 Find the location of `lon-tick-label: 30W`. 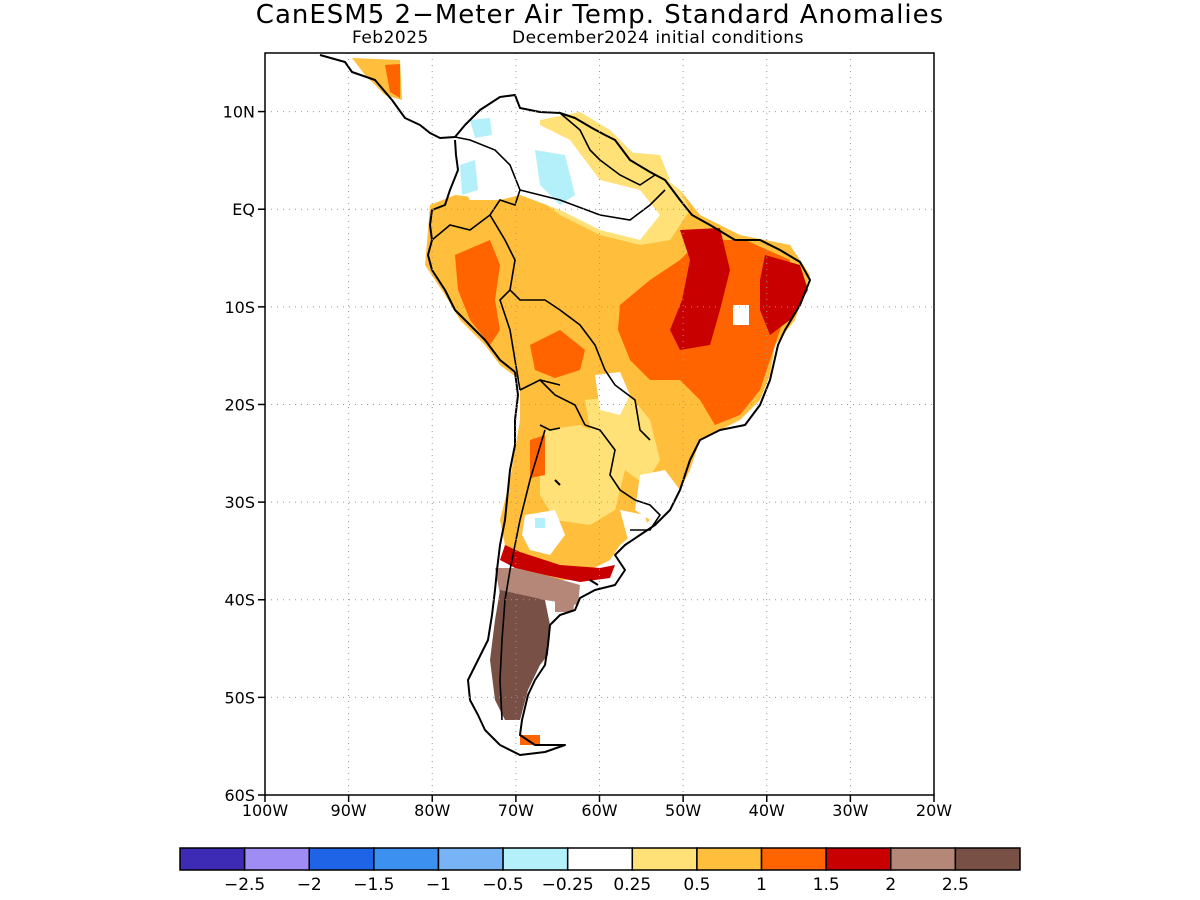

lon-tick-label: 30W is located at coordinates (850, 810).